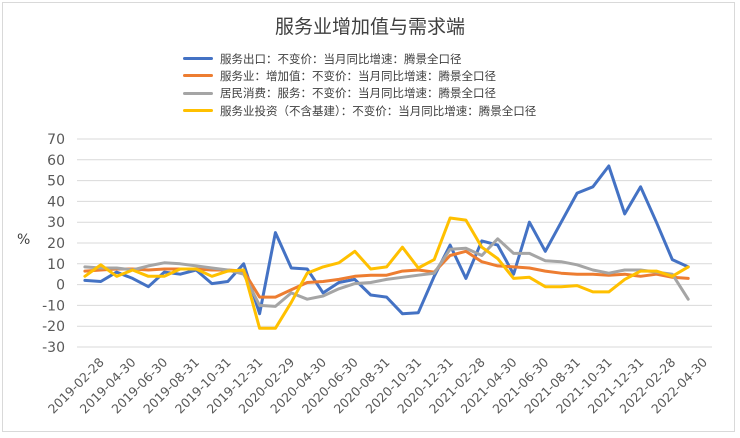  I want to click on legend-item-1: 服务业：增加值：不变价：当月同比增速：腾景全口径, so click(359, 75).